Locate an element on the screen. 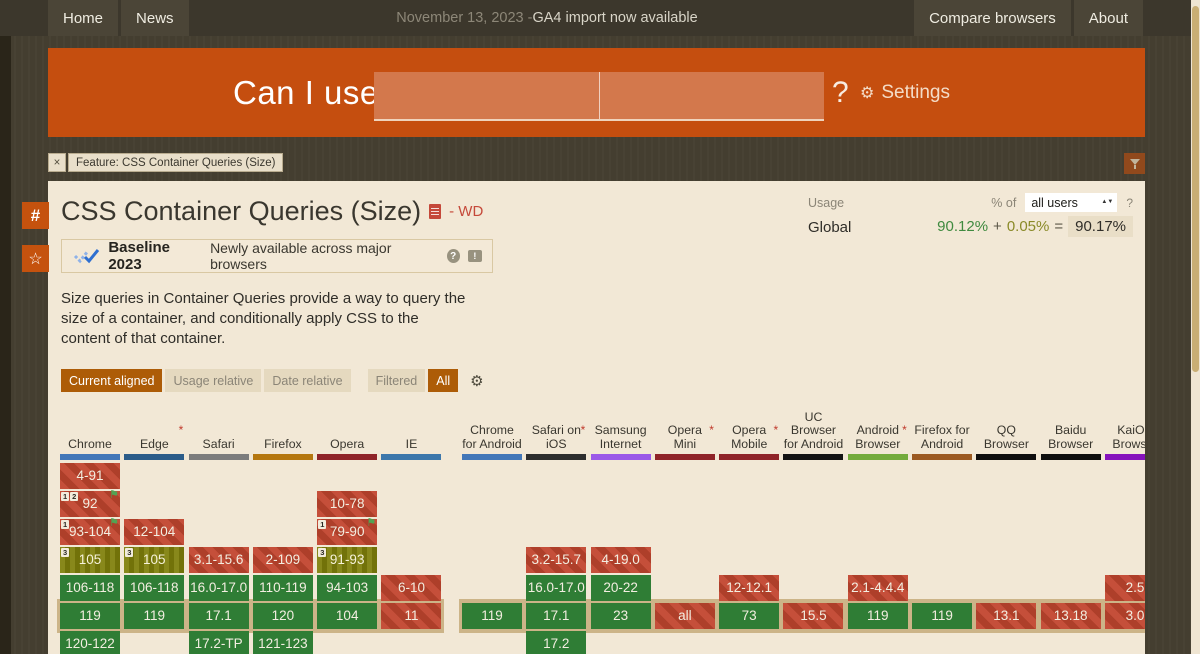  nav-about-button: About is located at coordinates (1108, 18).